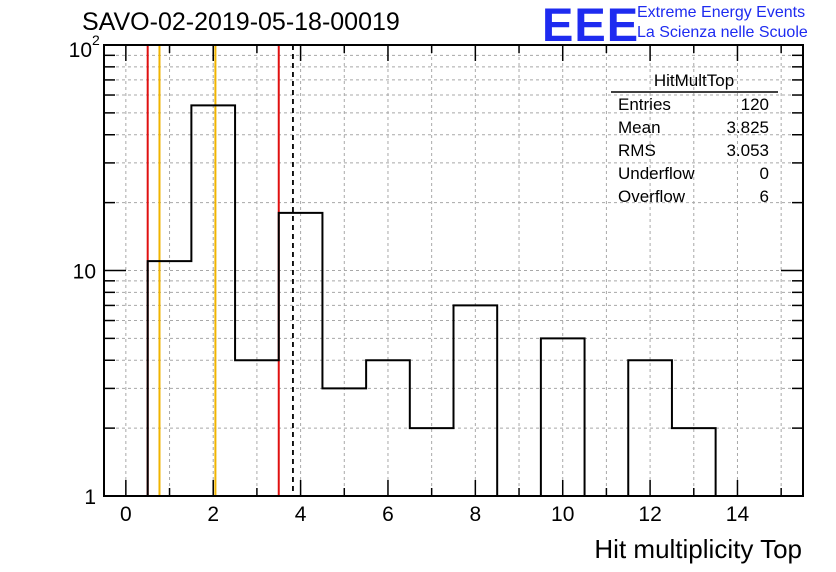  What do you see at coordinates (764, 173) in the screenshot?
I see `stats-underflow-value: 0` at bounding box center [764, 173].